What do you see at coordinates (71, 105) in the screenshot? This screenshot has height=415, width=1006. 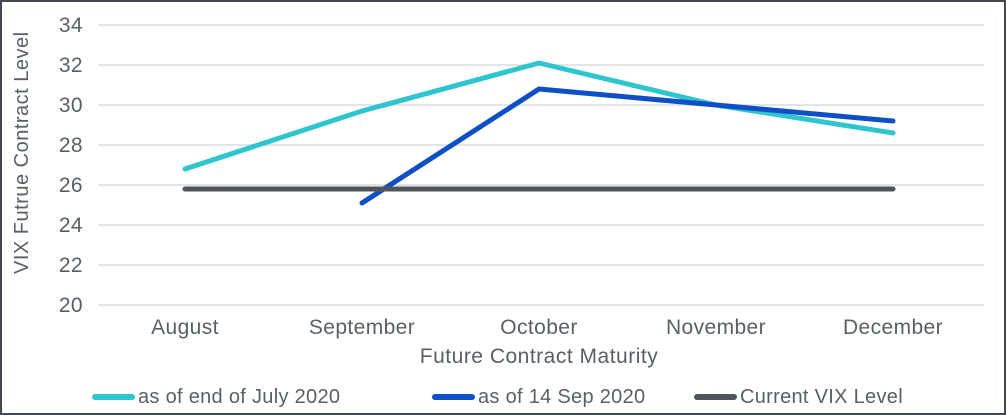 I see `y-tick-label: 30` at bounding box center [71, 105].